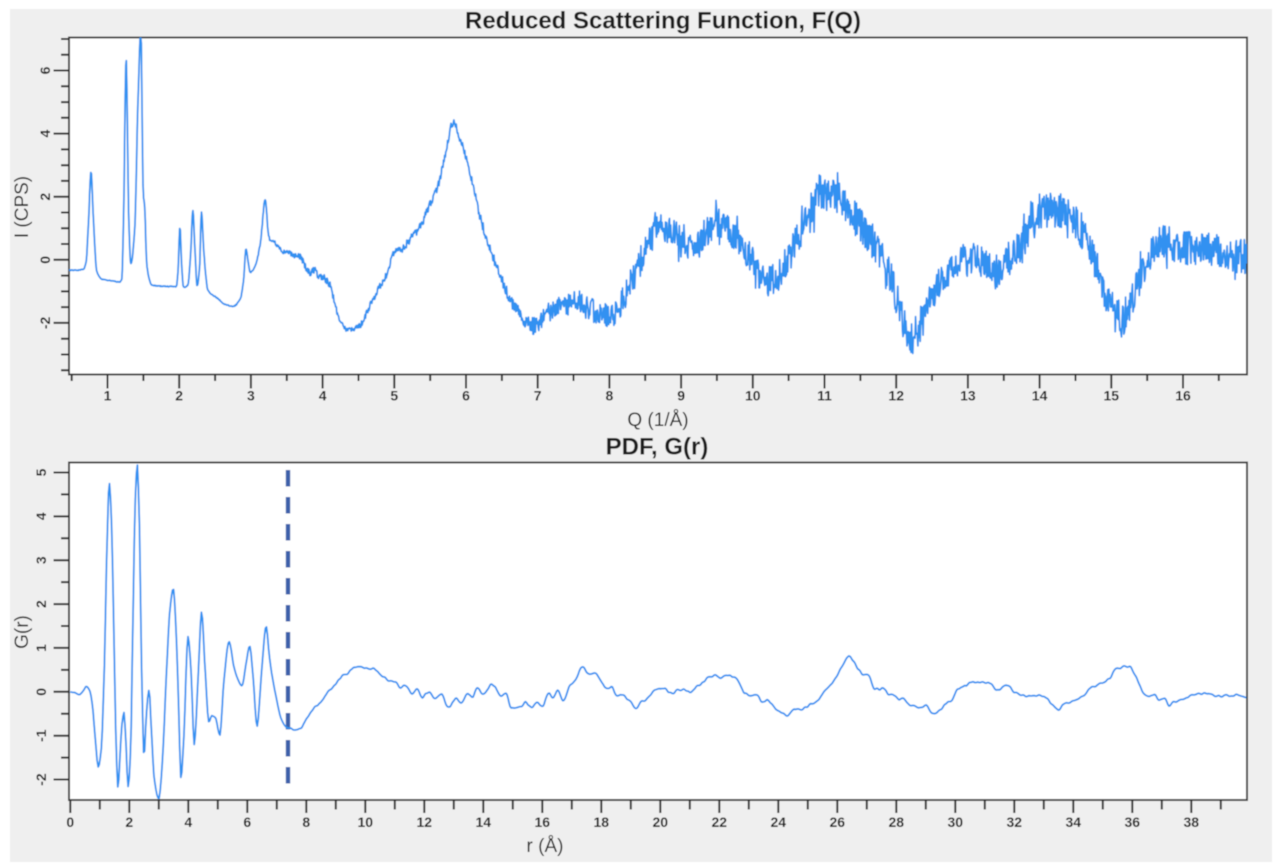 Image resolution: width=1280 pixels, height=868 pixels. Describe the element at coordinates (1112, 396) in the screenshot. I see `svg-text: 15` at that location.